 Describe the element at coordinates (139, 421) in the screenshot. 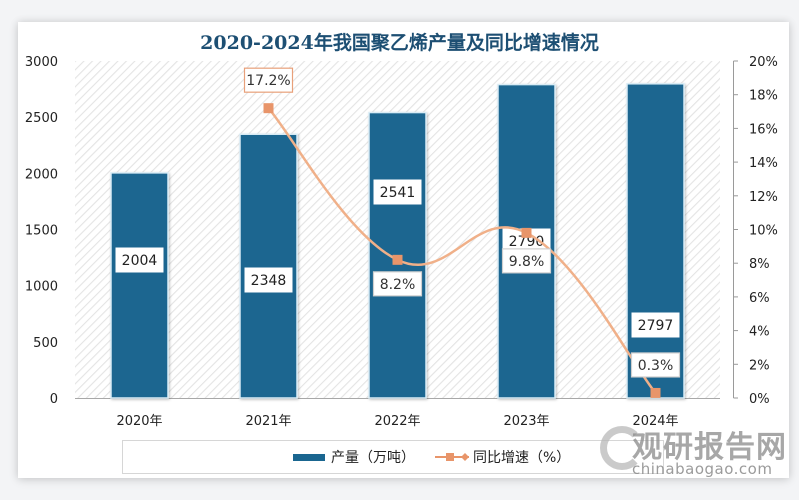

I see `x-tick-label: 2020年` at that location.